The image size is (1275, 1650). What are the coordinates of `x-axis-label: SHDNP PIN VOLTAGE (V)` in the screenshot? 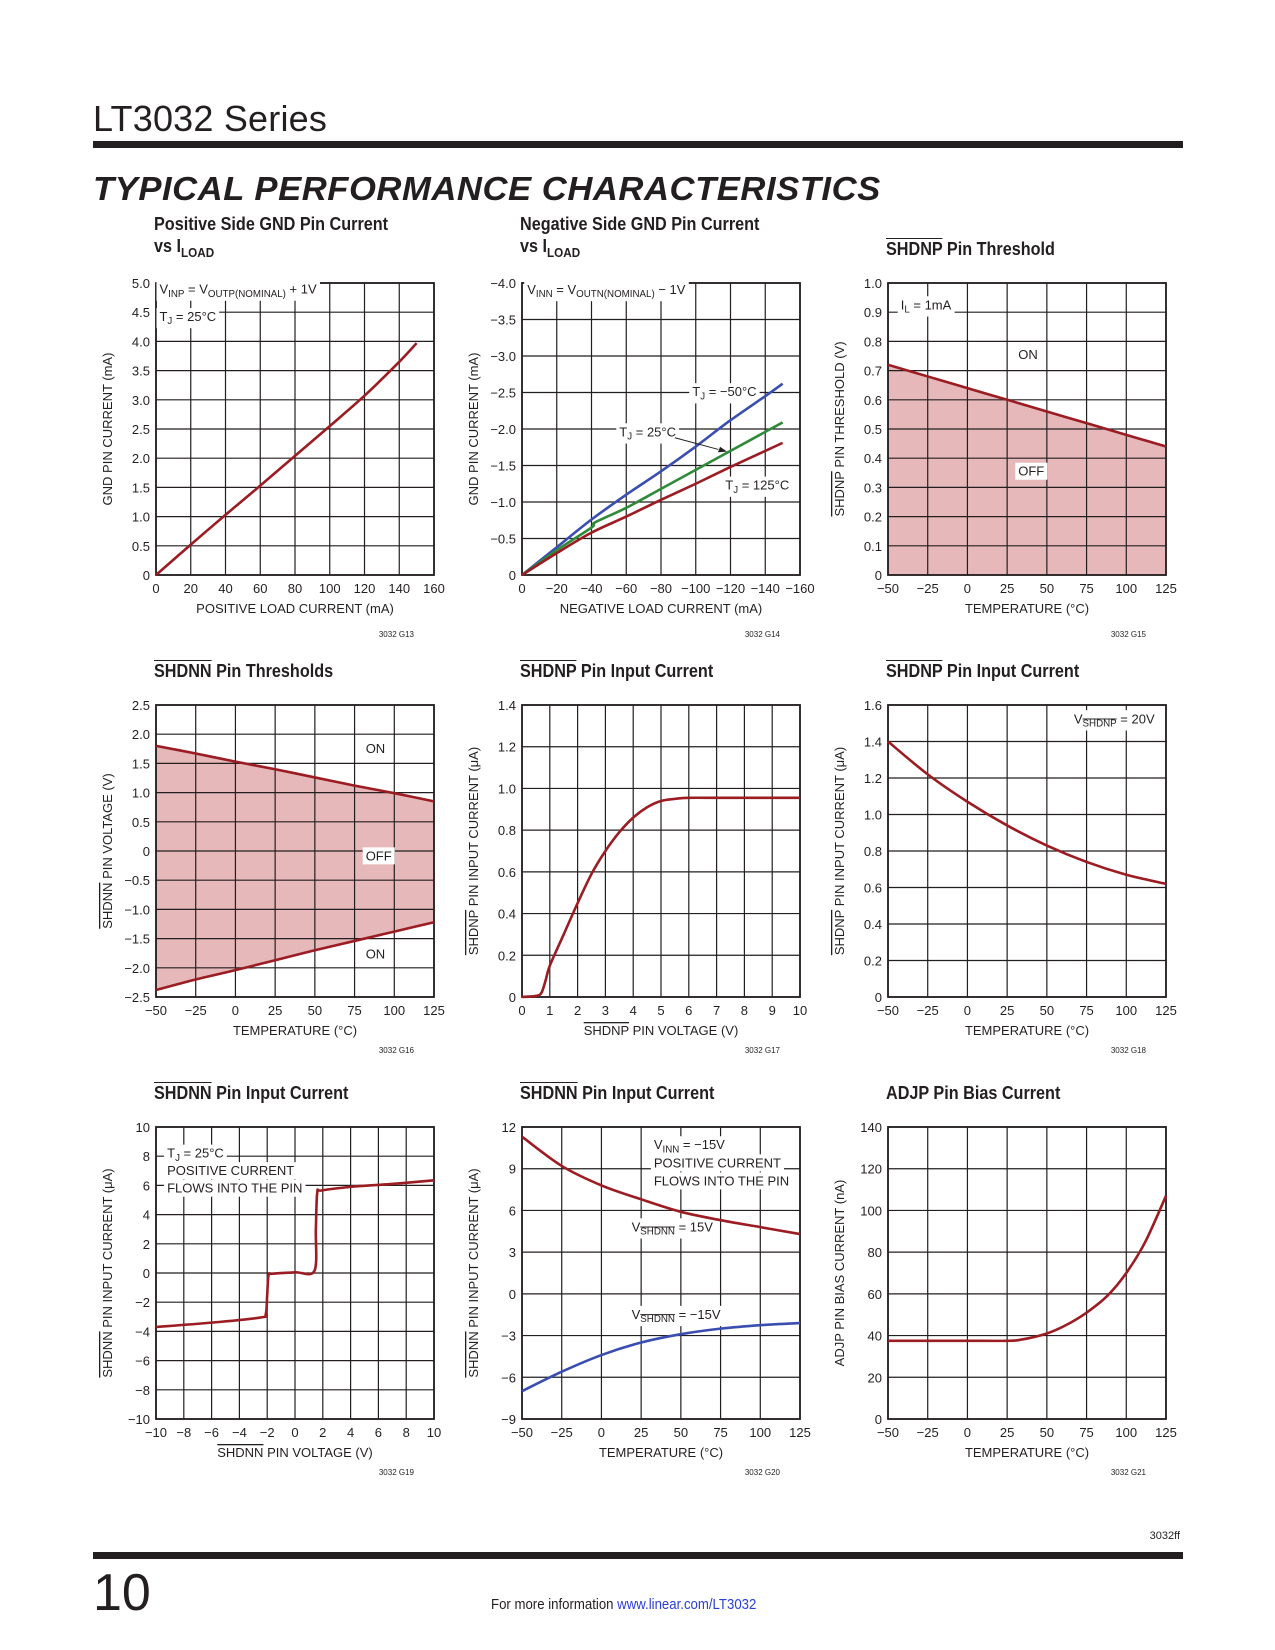 It's located at (661, 1030).